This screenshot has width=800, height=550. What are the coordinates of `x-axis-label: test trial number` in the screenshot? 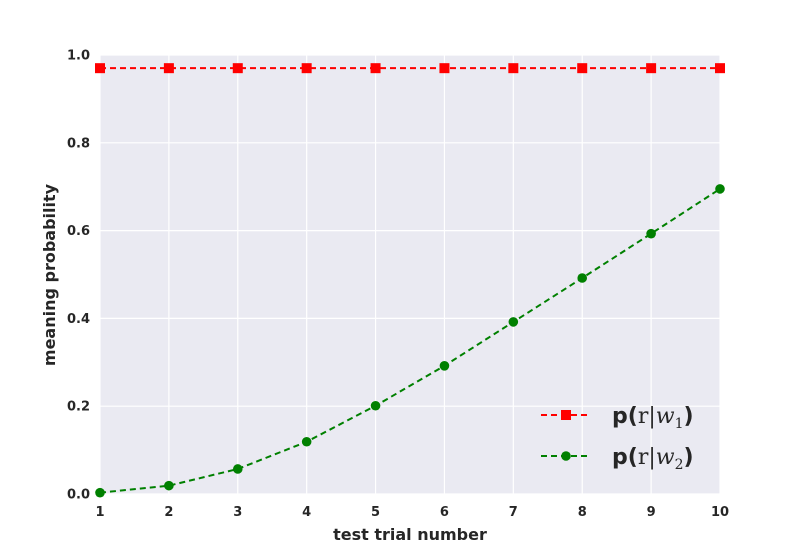 It's located at (410, 534).